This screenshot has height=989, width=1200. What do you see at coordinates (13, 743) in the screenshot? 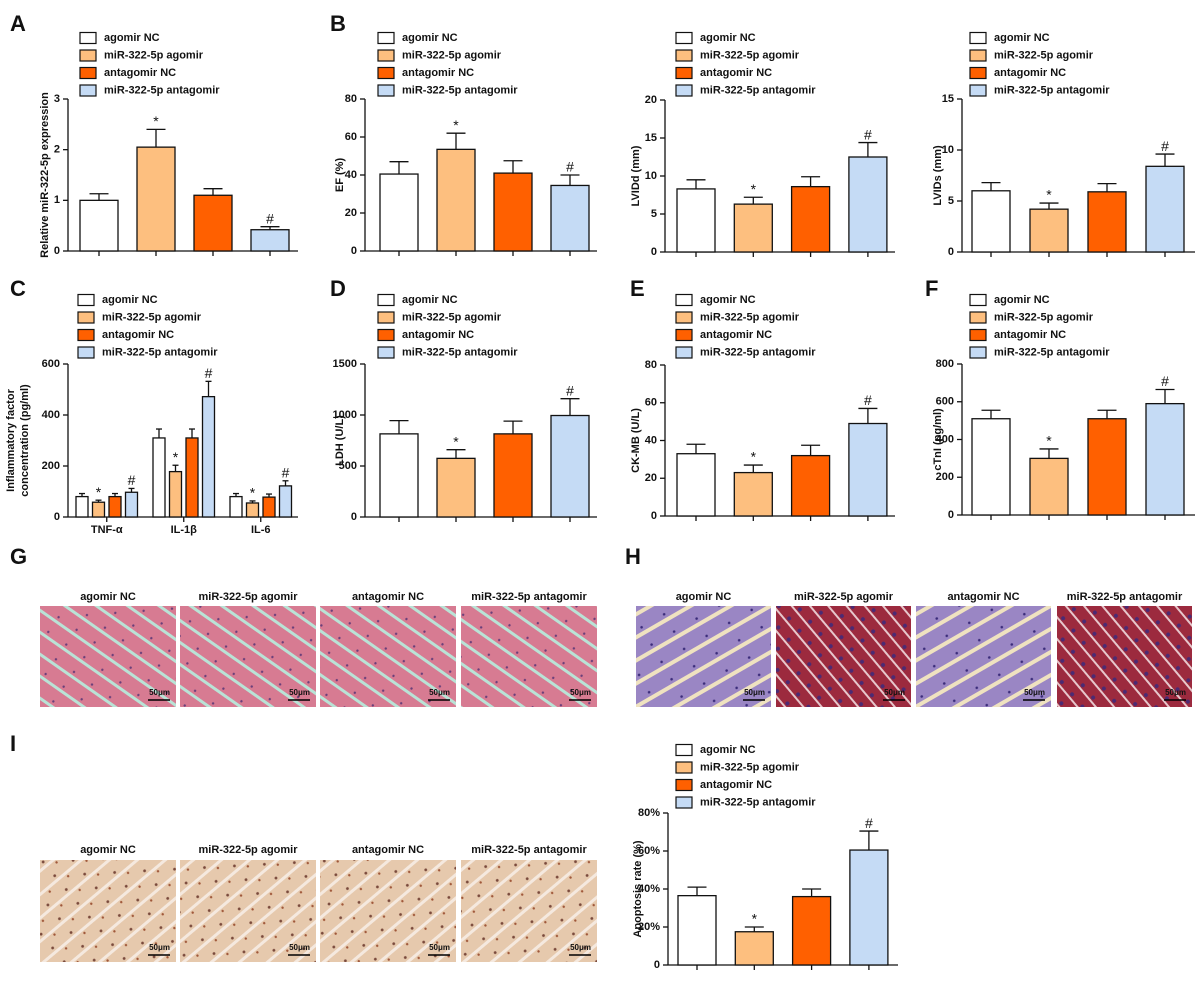
I see `panel-letter: I` at bounding box center [13, 743].